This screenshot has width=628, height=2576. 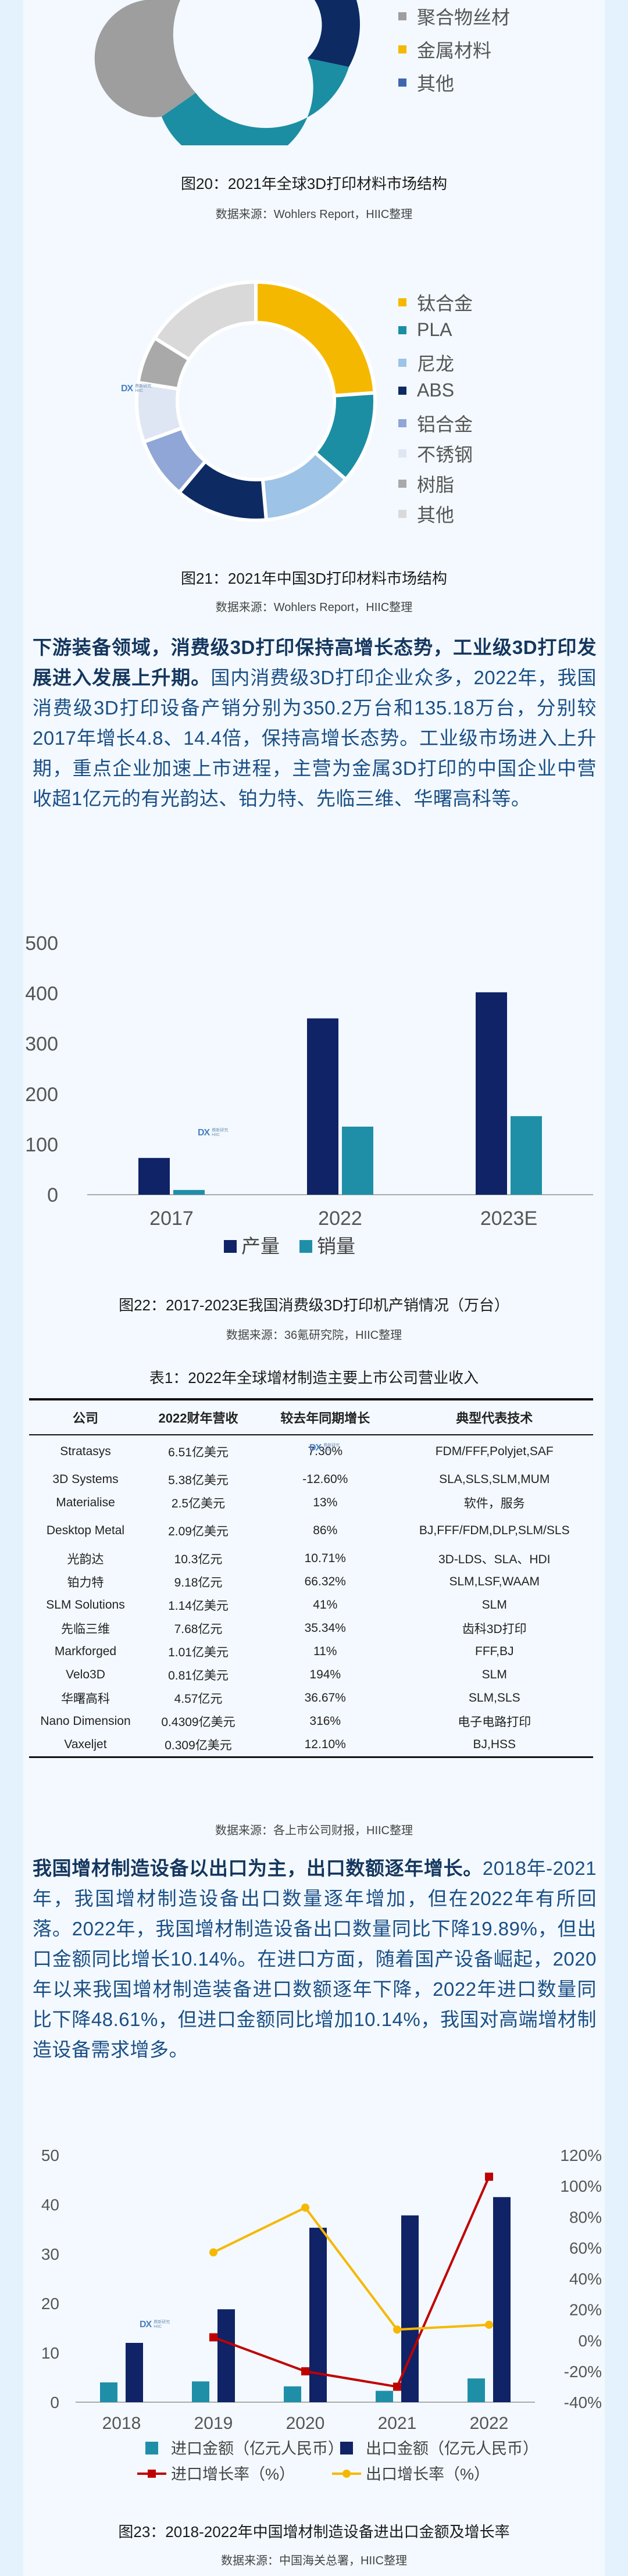 What do you see at coordinates (86, 1721) in the screenshot?
I see `table1-cell: Nano Dimension` at bounding box center [86, 1721].